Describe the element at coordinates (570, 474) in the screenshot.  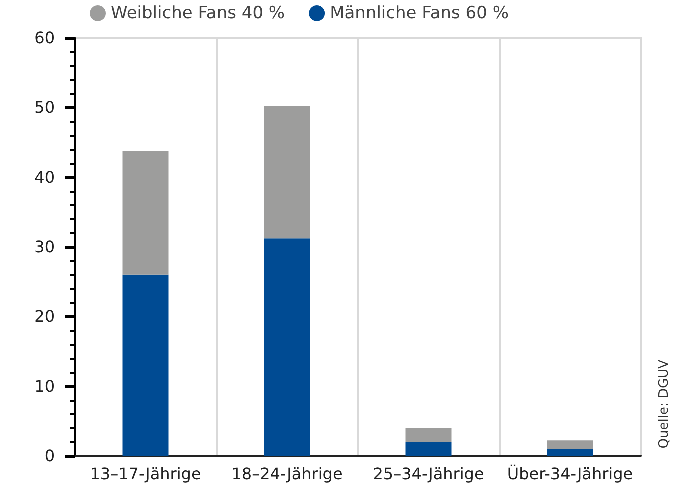
I see `x-tick-label: Über-34-Jährige` at that location.